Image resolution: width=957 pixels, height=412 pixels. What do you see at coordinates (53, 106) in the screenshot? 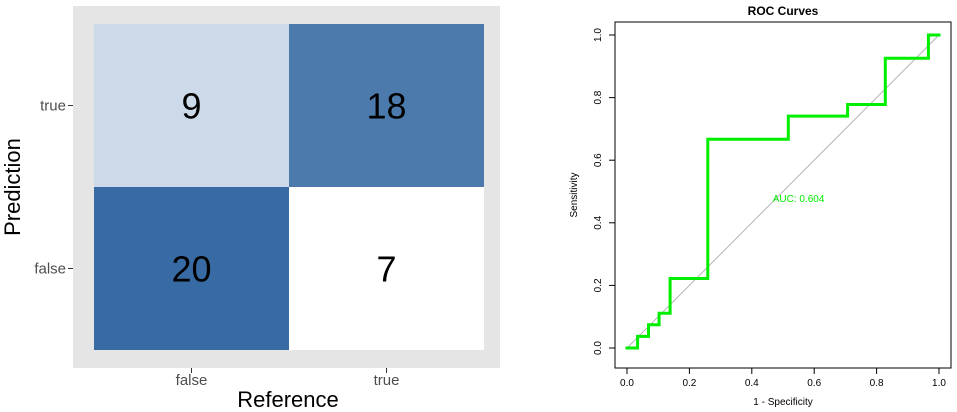
I see `cm-y-tick-label: true` at bounding box center [53, 106].